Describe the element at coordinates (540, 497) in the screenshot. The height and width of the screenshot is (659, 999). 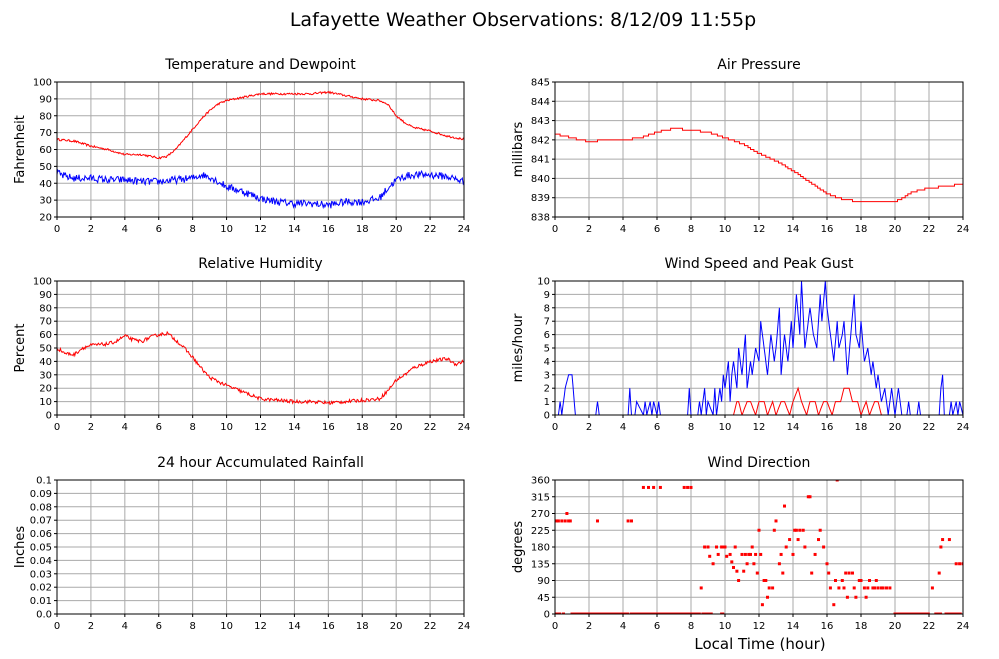
I see `y-tick-label: 315` at that location.